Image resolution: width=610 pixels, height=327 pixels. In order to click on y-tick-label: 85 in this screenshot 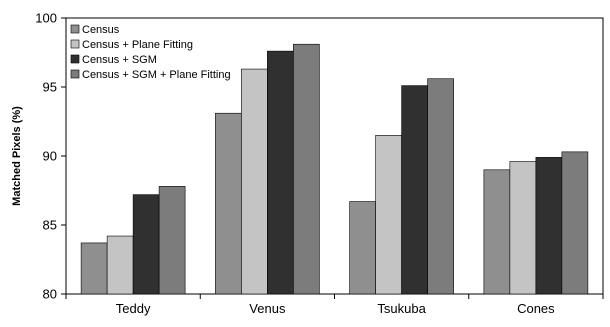, I will do `click(50, 225)`.